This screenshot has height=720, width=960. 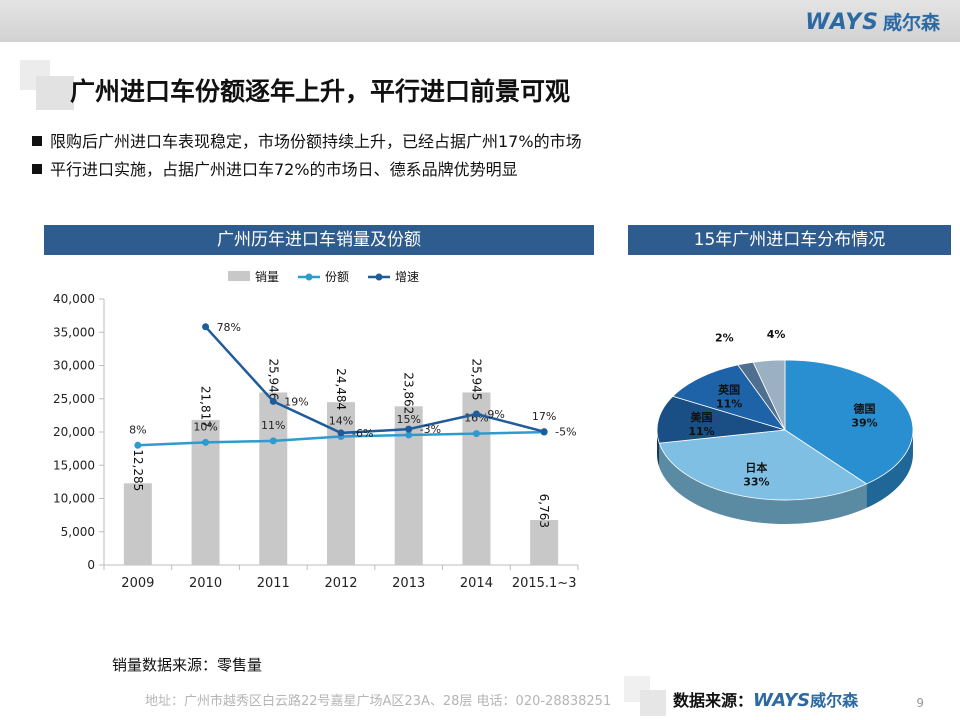 What do you see at coordinates (864, 422) in the screenshot?
I see `pie-slice-value: 39%` at bounding box center [864, 422].